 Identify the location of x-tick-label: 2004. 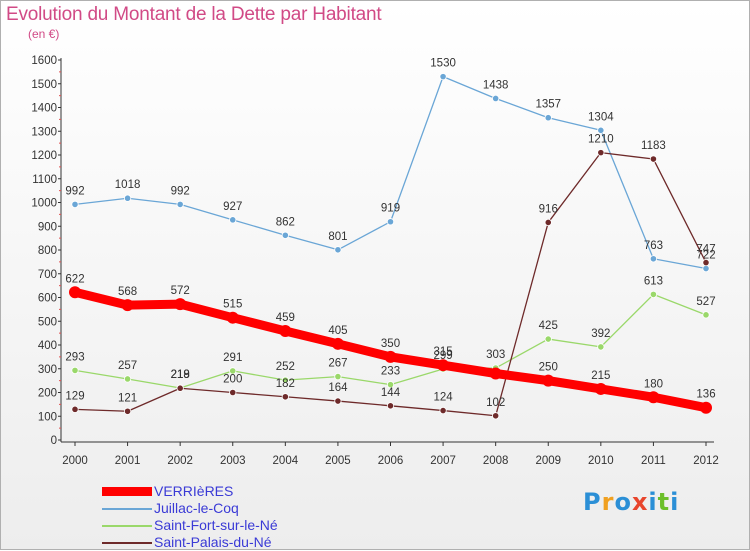
(286, 461).